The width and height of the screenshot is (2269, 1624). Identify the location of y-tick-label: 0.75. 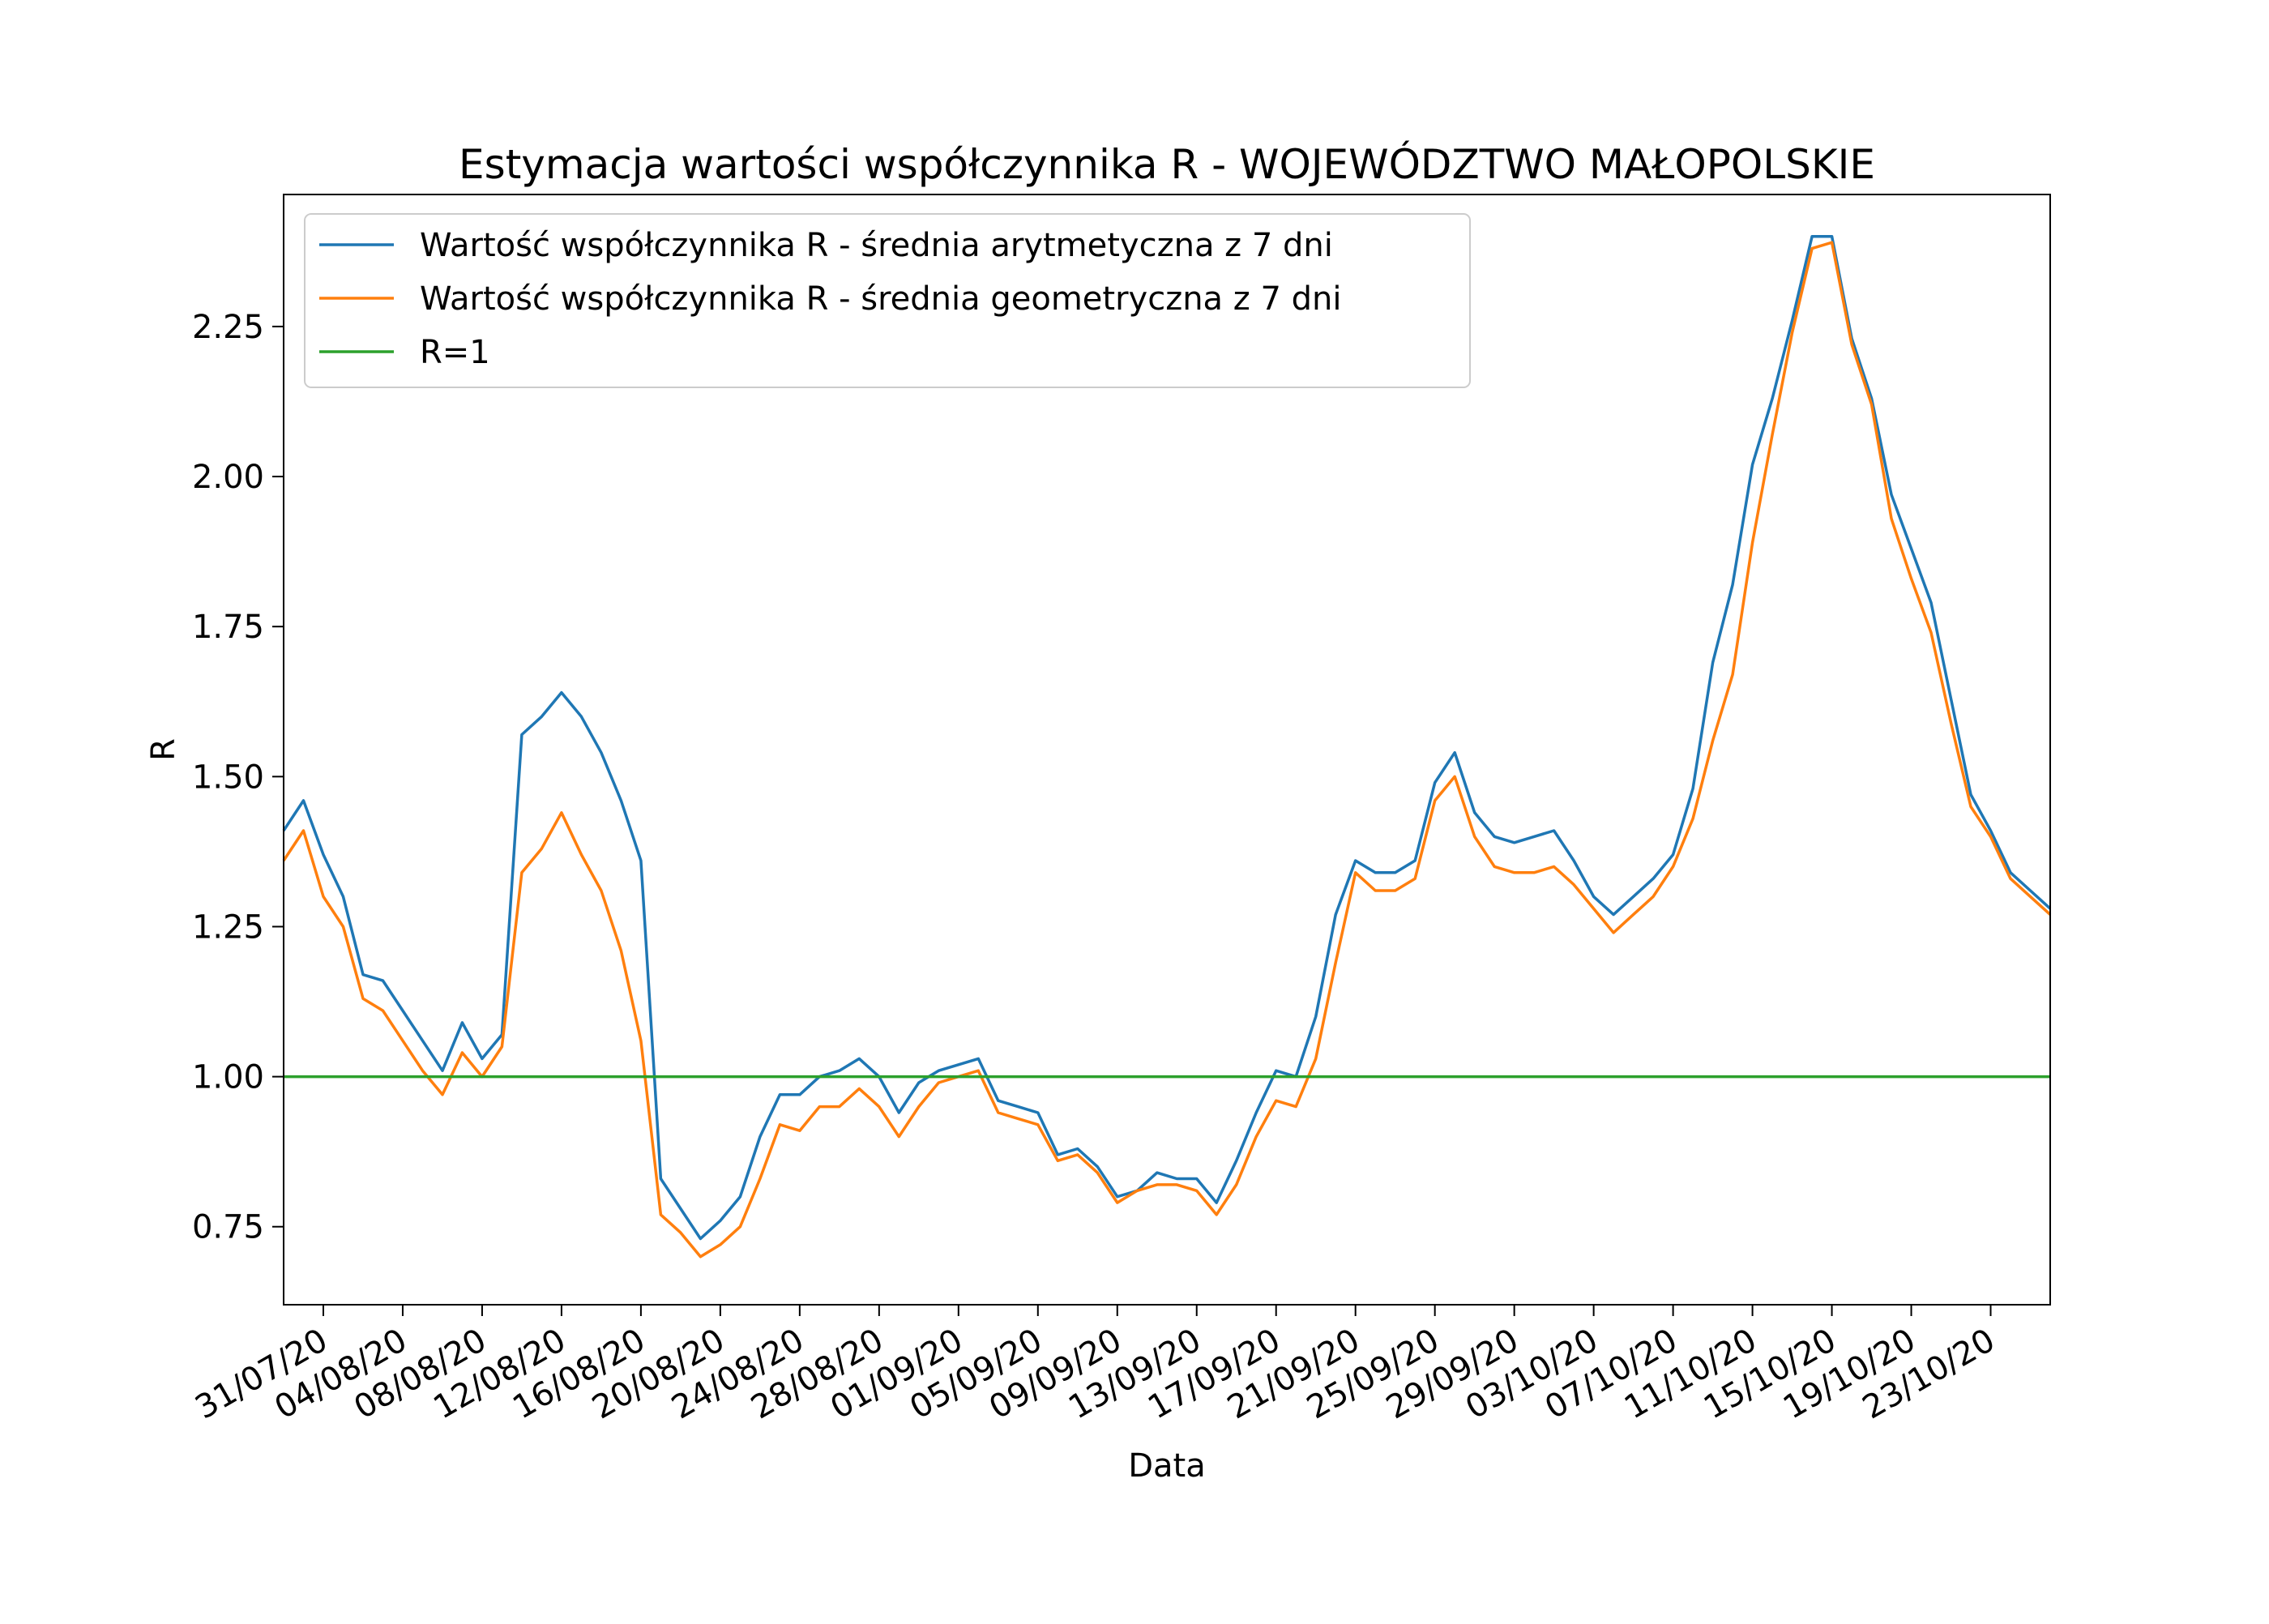
(228, 1228).